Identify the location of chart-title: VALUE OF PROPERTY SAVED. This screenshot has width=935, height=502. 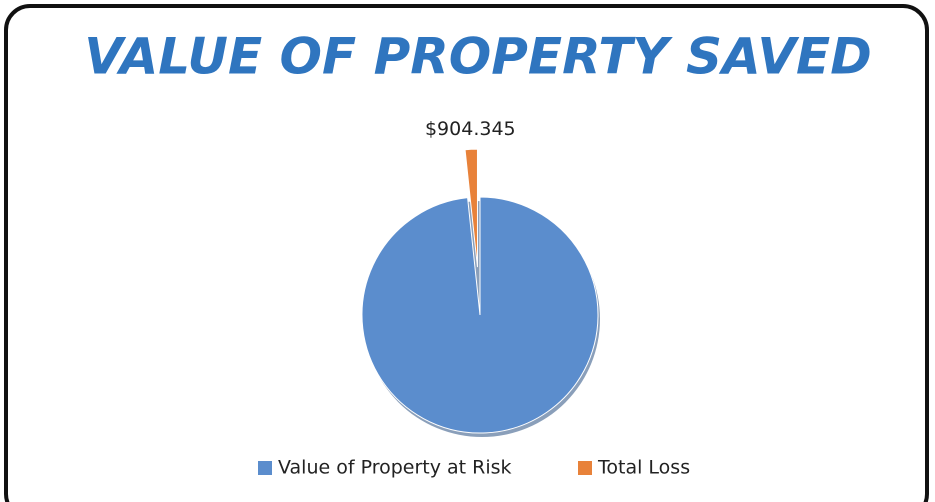
(477, 57).